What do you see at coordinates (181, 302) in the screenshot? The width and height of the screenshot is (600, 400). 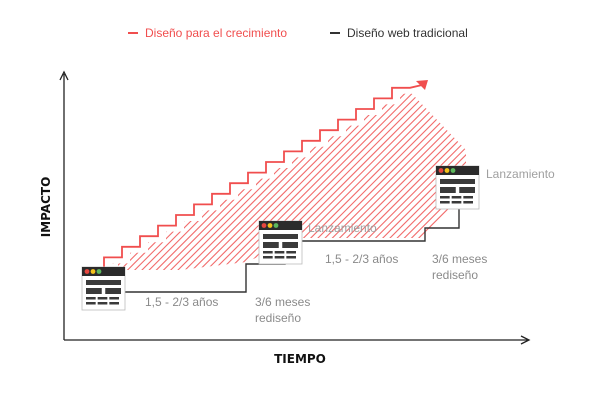 I see `period-label-1: 1,5 - 2/3 años` at bounding box center [181, 302].